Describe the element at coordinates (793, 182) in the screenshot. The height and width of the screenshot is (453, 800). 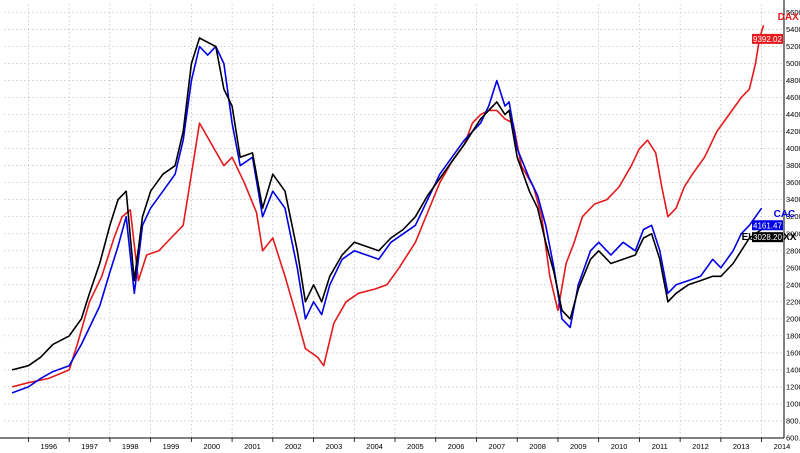
I see `y-tick-label: 3600.00` at that location.